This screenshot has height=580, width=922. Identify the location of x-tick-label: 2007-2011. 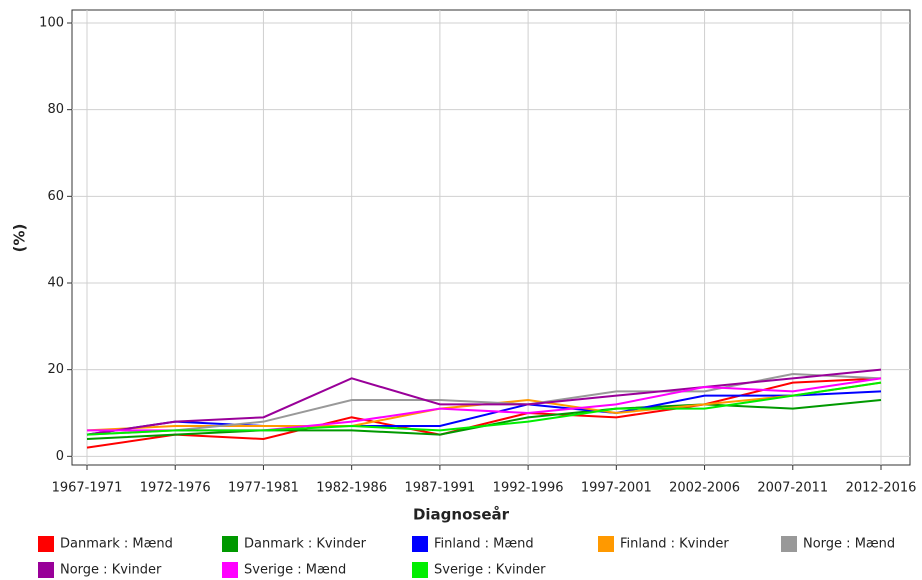
(792, 488).